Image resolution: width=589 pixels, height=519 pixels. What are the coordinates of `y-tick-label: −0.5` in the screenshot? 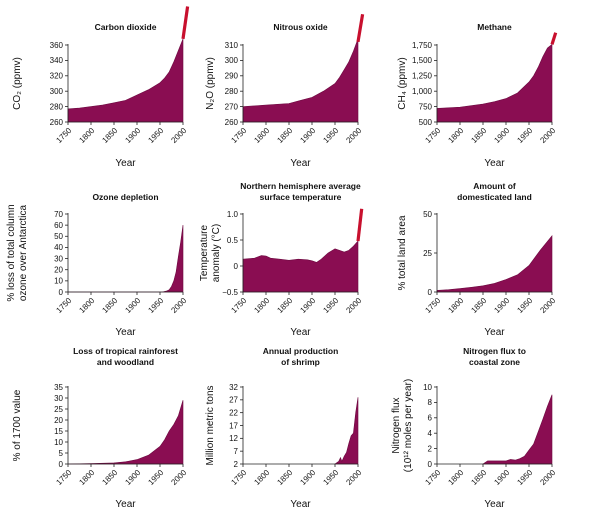 It's located at (230, 292).